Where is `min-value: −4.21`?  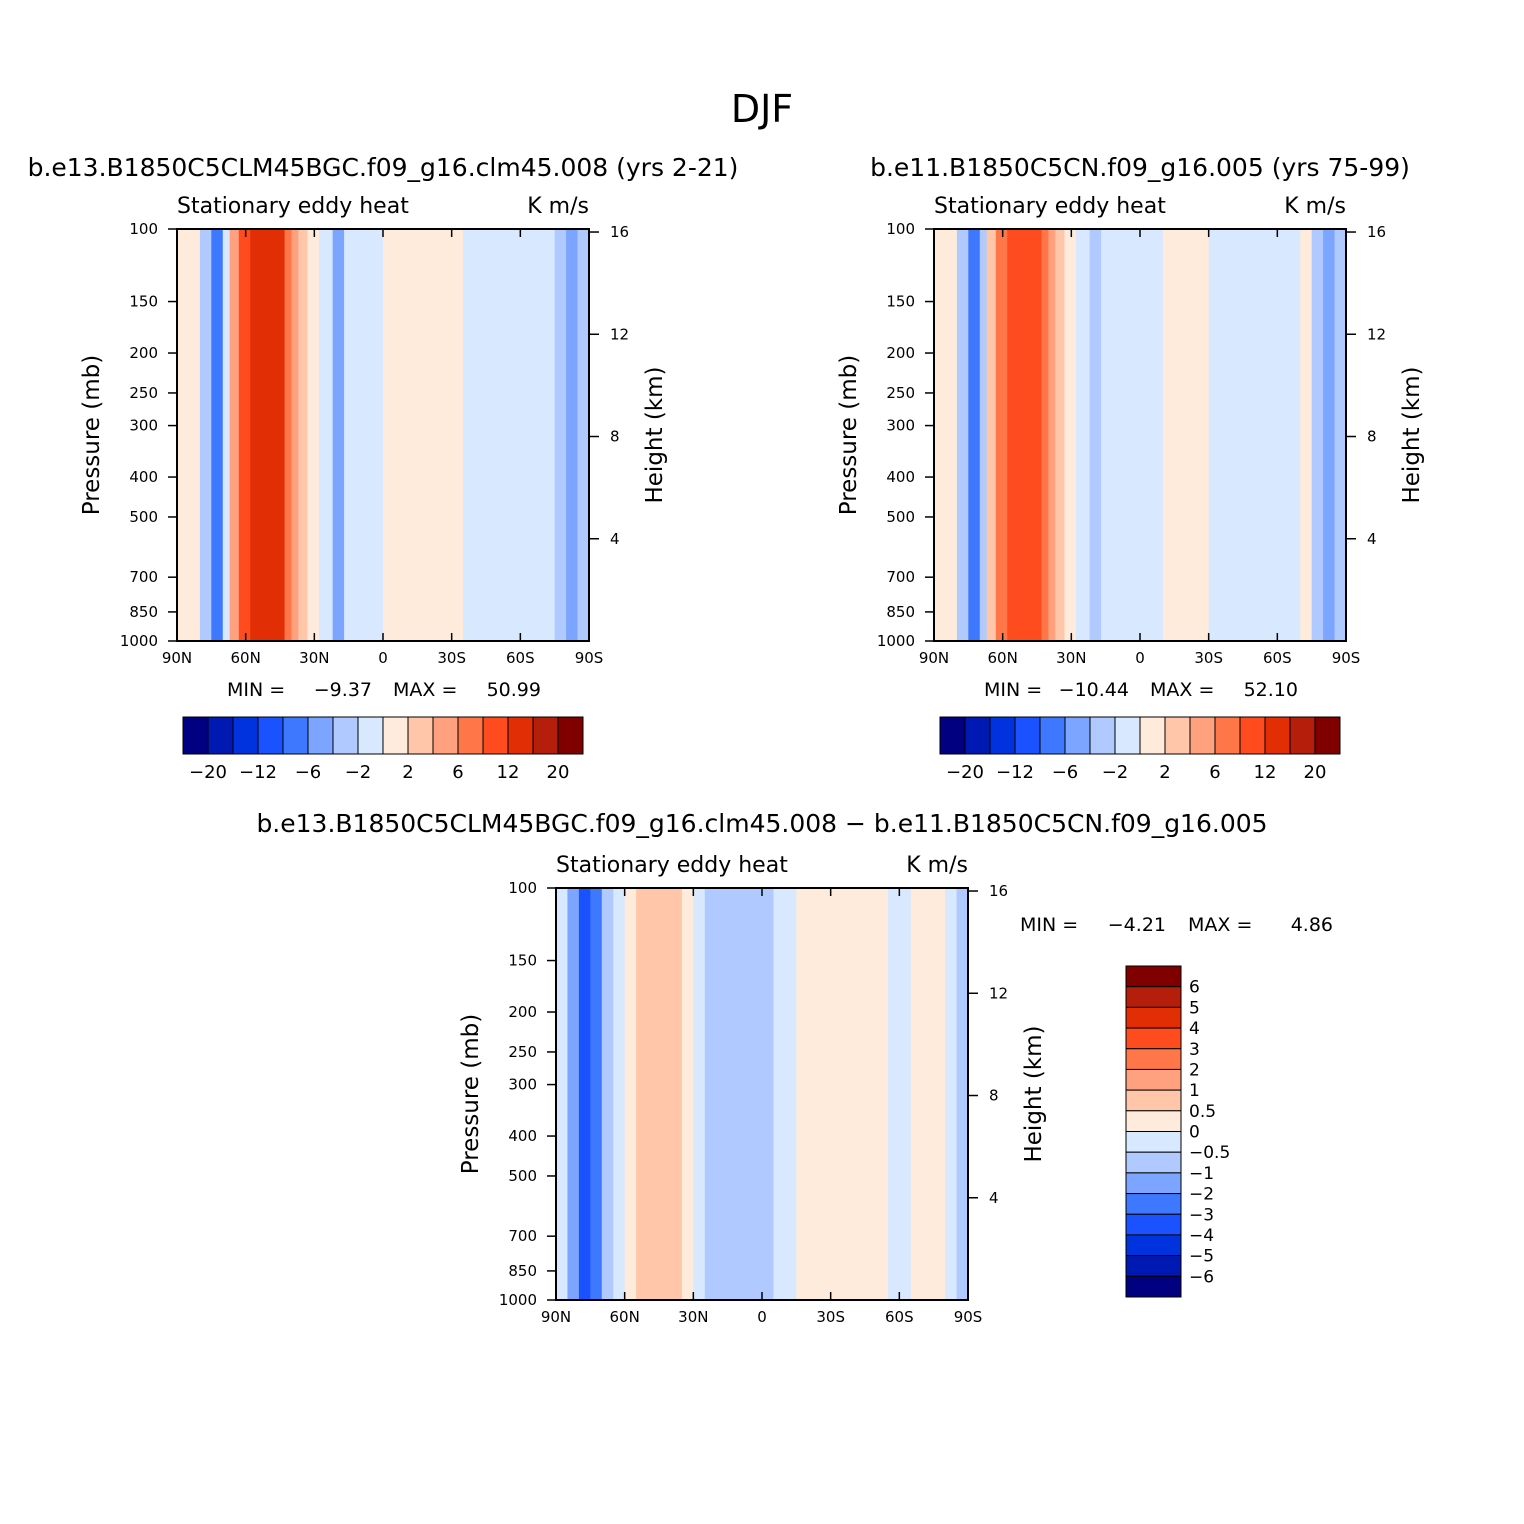
min-value: −4.21 is located at coordinates (1137, 925).